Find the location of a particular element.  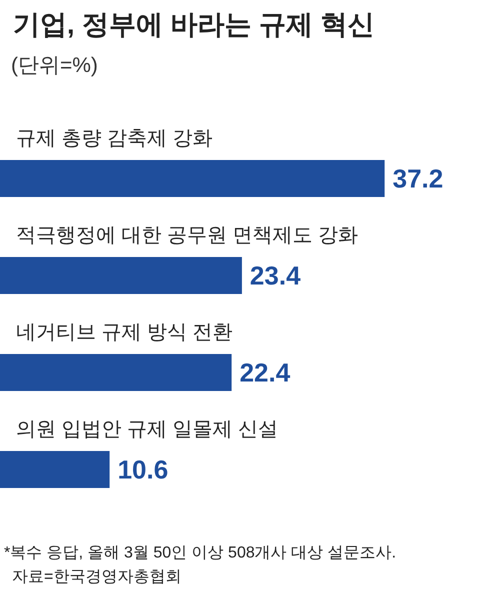

chart-subtitle: (단위=%) is located at coordinates (54, 65).